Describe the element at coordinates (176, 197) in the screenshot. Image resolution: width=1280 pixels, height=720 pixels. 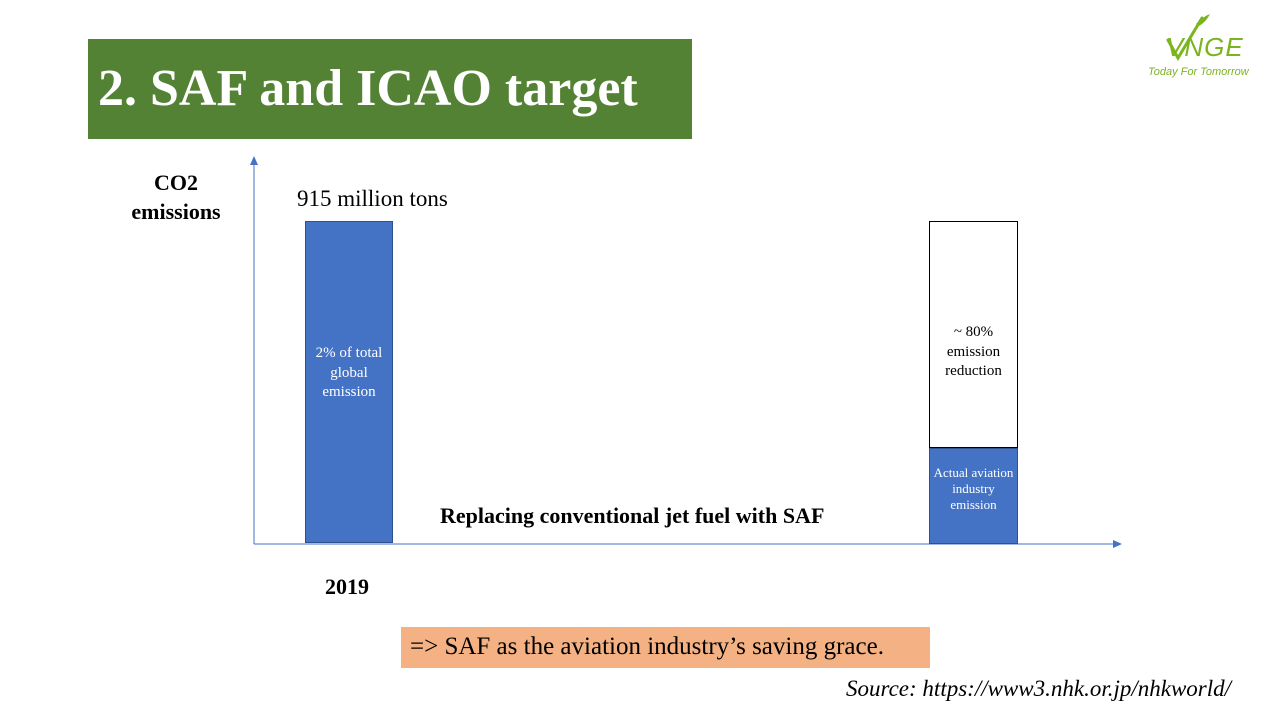
I see `y-axis-label: CO2 emissions` at that location.